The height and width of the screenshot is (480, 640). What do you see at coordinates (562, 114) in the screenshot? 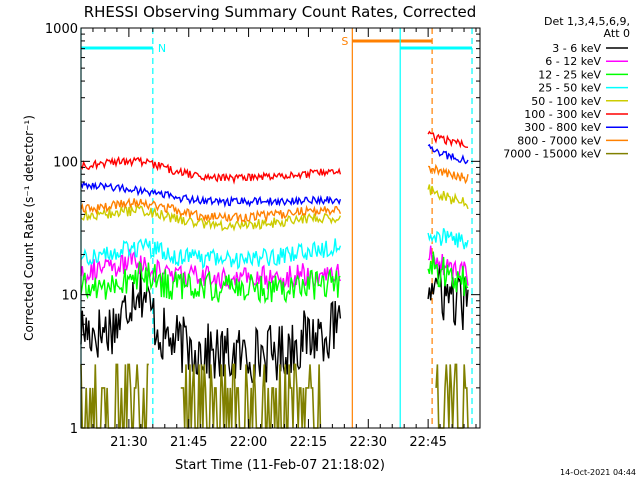
I see `legend-label: 100 - 300 keV` at bounding box center [562, 114].